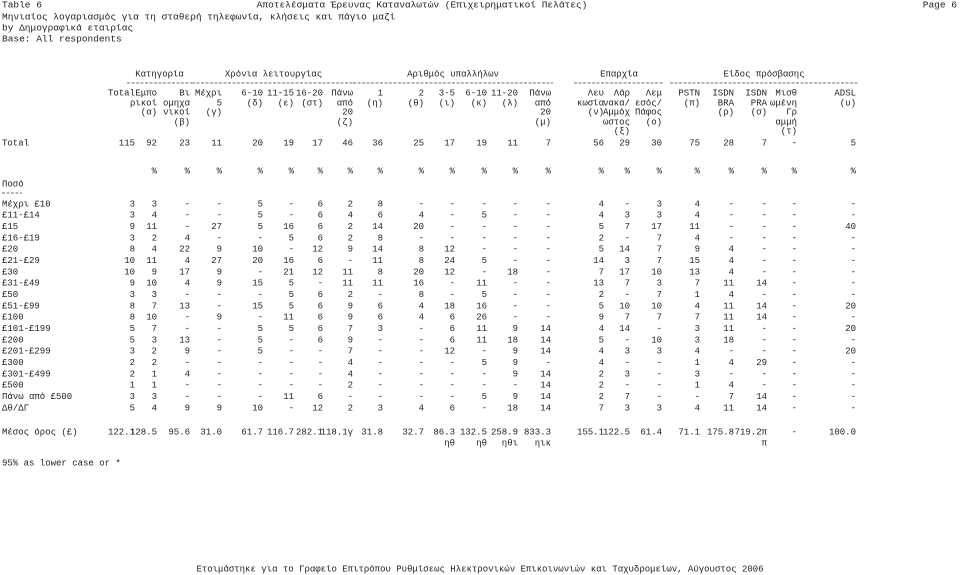  What do you see at coordinates (751, 432) in the screenshot?
I see `mean-cell: 719.2π` at bounding box center [751, 432].